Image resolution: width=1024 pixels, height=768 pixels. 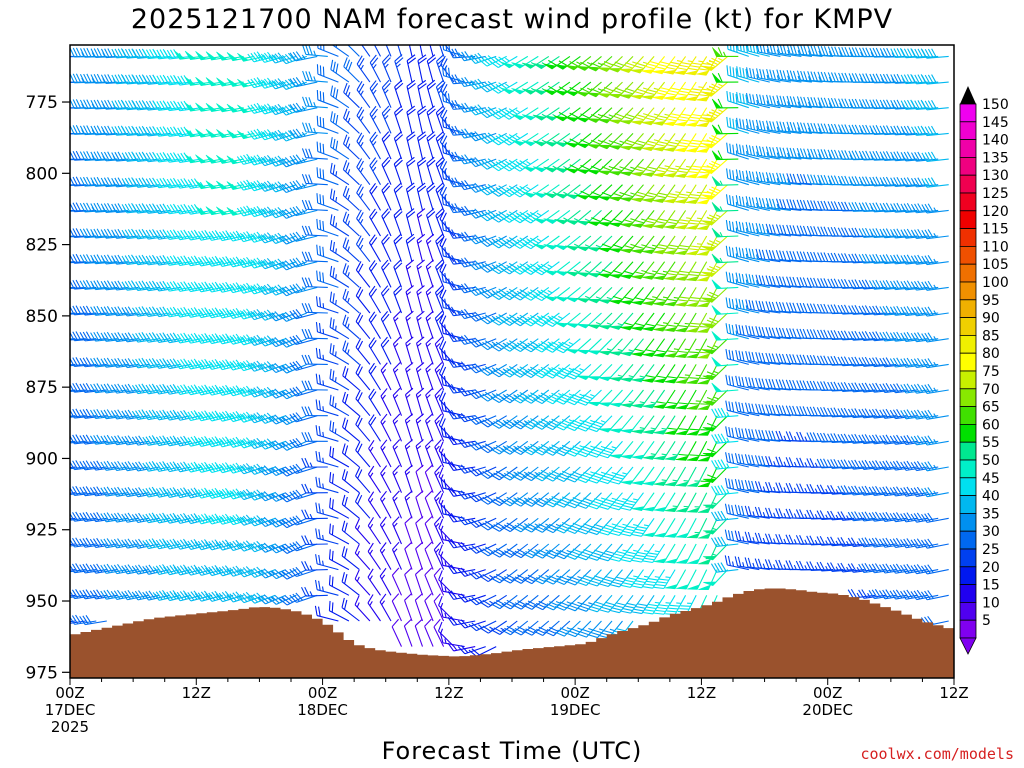 What do you see at coordinates (991, 586) in the screenshot?
I see `legend-label: 15` at bounding box center [991, 586].